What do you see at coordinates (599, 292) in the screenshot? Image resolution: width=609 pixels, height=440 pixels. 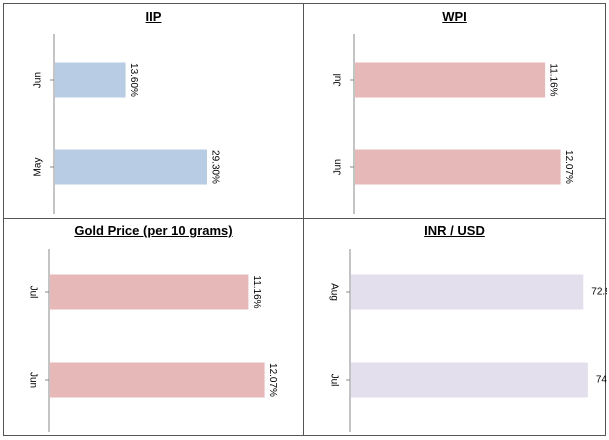 I see `data-label: 72.95` at bounding box center [599, 292].